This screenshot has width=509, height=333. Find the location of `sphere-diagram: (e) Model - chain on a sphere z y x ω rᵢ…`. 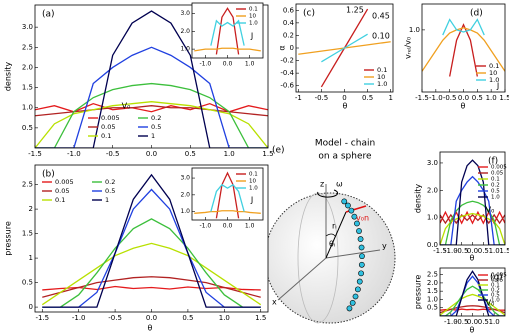

sphere-diagram: (e) Model - chain on a sphere z y x ω rᵢ… is located at coordinates (330, 231).